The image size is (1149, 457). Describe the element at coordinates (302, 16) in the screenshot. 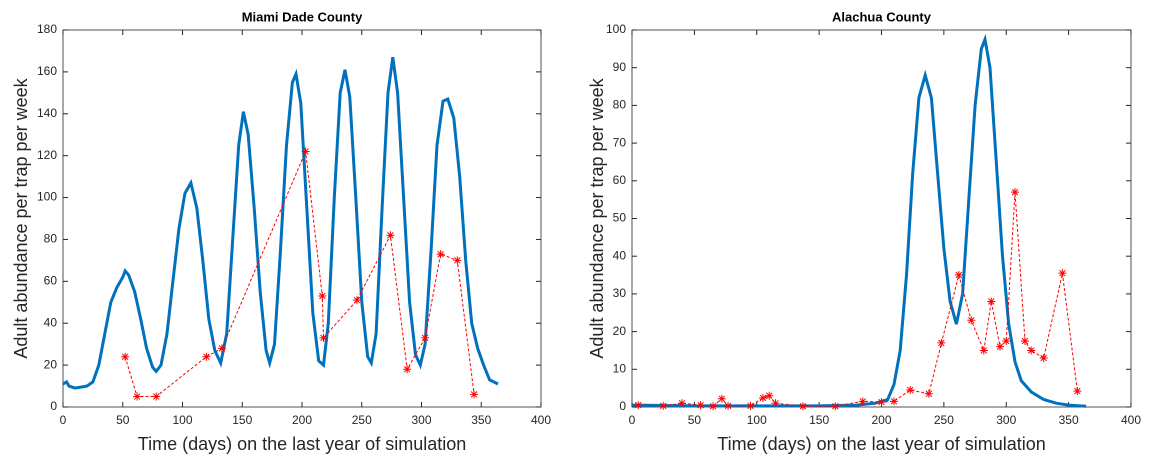

I see `chart-title: Miami Dade County` at that location.